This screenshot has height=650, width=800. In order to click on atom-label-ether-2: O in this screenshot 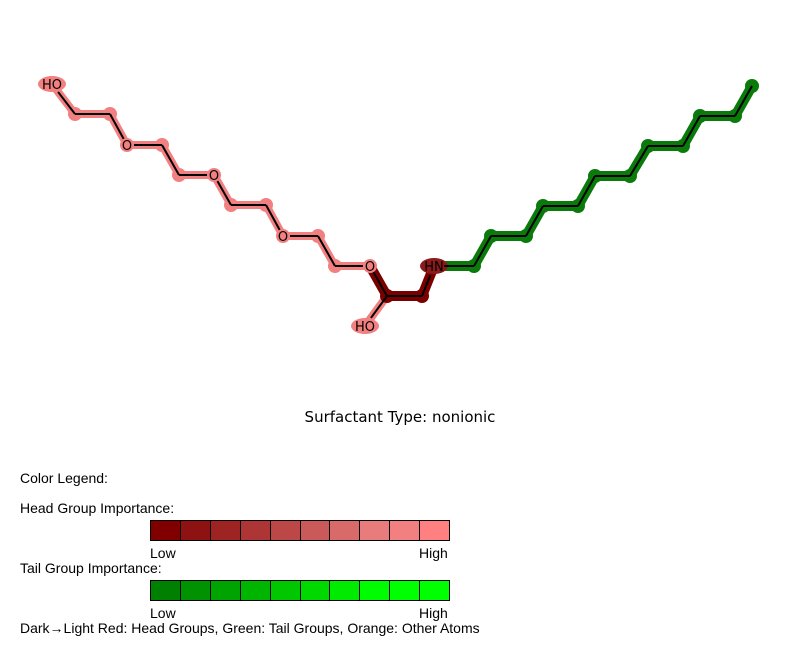, I will do `click(214, 176)`.